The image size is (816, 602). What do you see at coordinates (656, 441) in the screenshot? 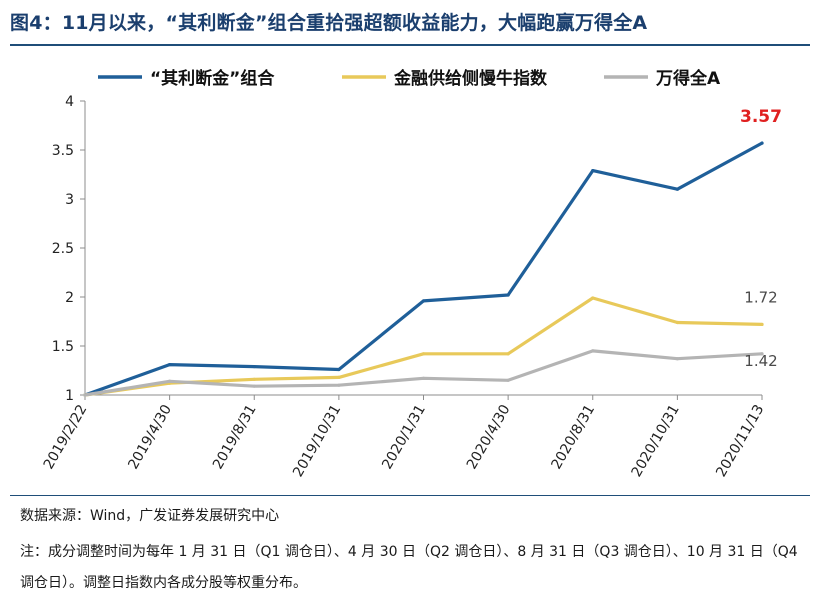
I see `x-tick-label: 2020/10/31` at bounding box center [656, 441].